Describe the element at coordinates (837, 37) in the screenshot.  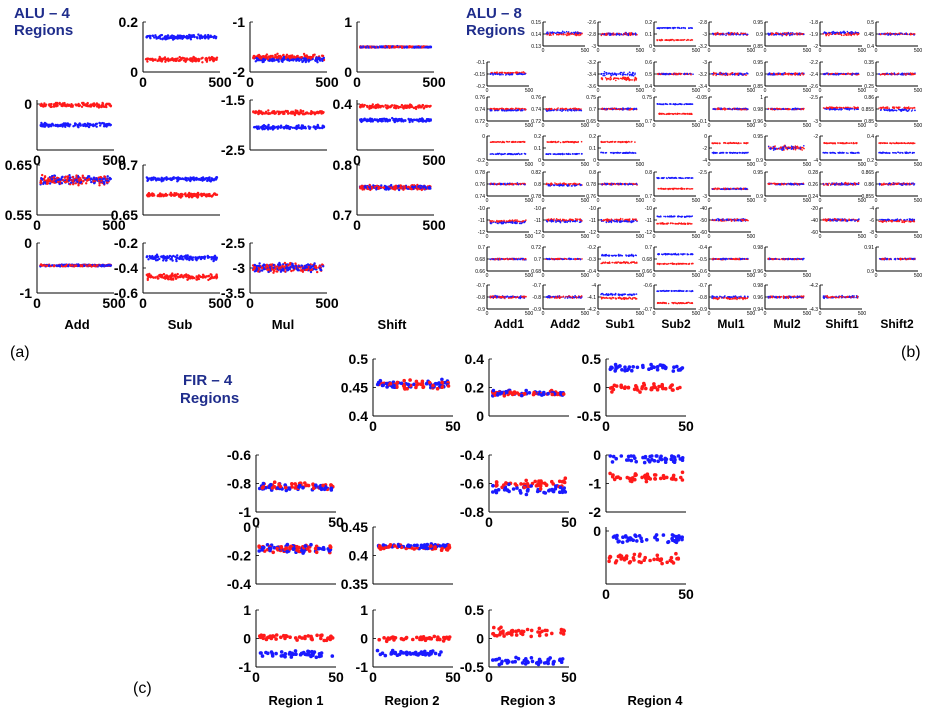
I see `subplot-b-r0c6: -1.8-1.9-20 500` at that location.